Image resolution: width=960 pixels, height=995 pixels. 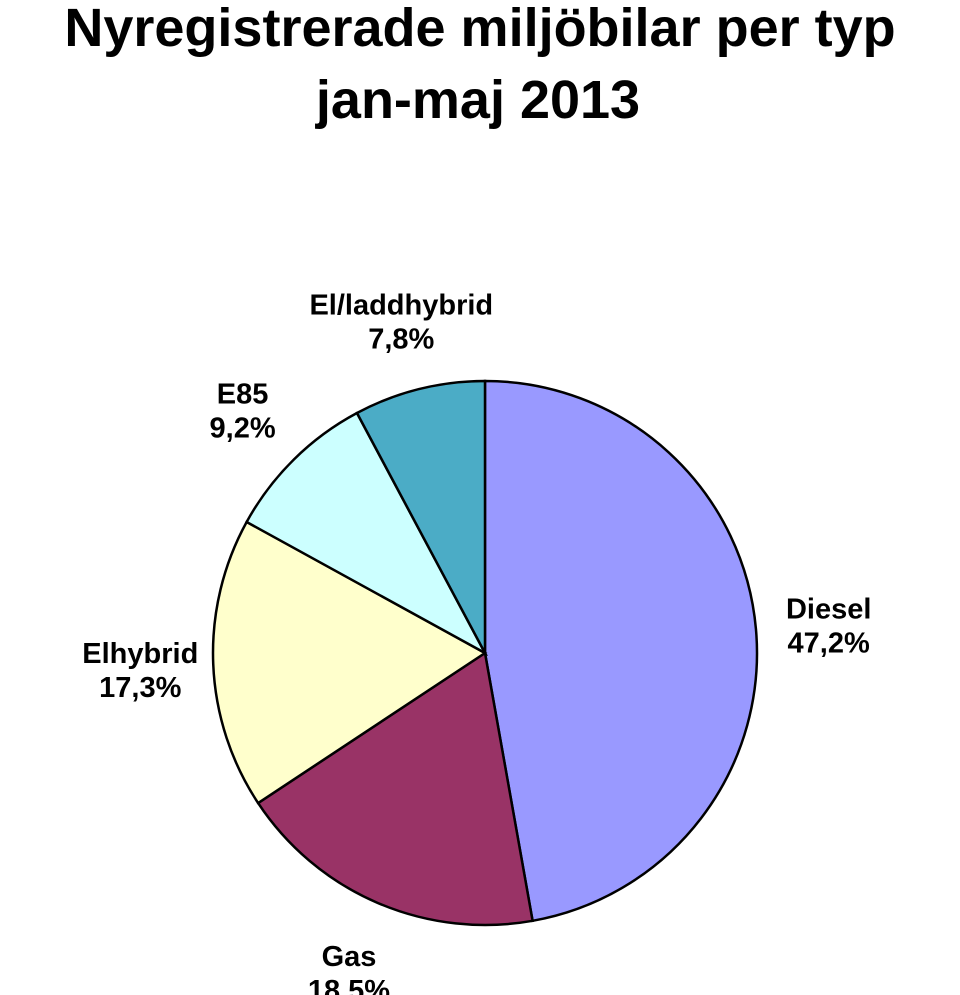 What do you see at coordinates (243, 429) in the screenshot?
I see `value-label: 9,2%` at bounding box center [243, 429].